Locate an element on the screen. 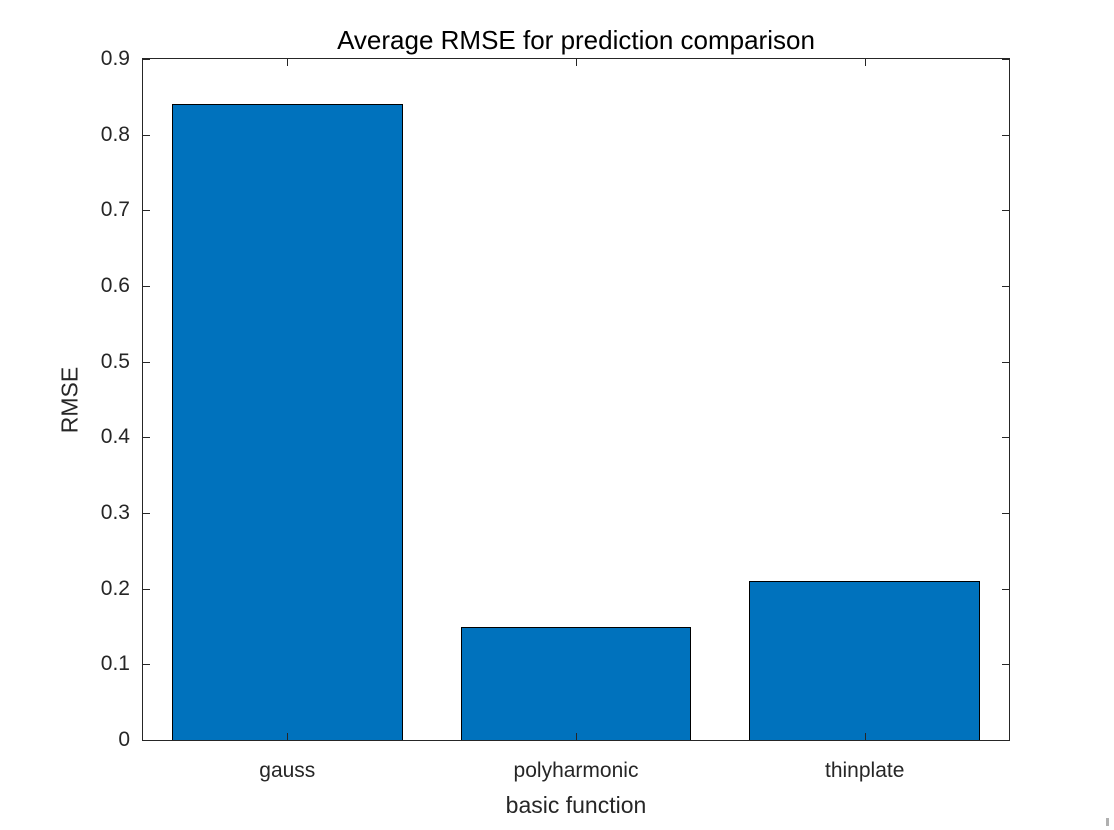 This screenshot has height=830, width=1114. y-tick-label: 0.1 is located at coordinates (115, 663).